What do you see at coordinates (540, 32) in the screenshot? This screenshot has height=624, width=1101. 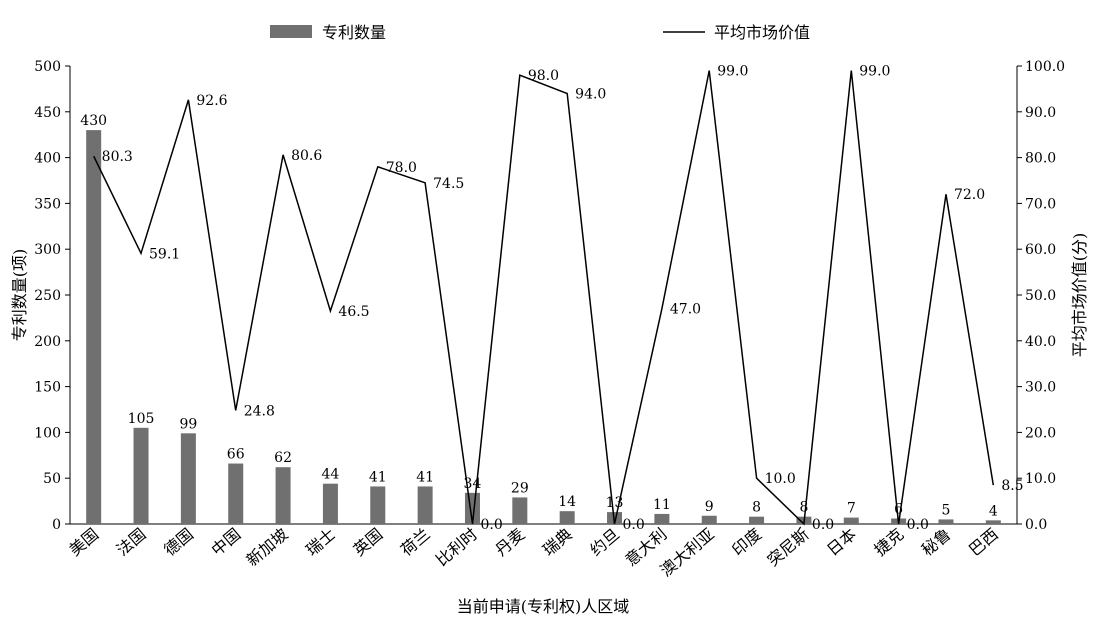 I see `legend: 专利数量 平均市场价值` at bounding box center [540, 32].